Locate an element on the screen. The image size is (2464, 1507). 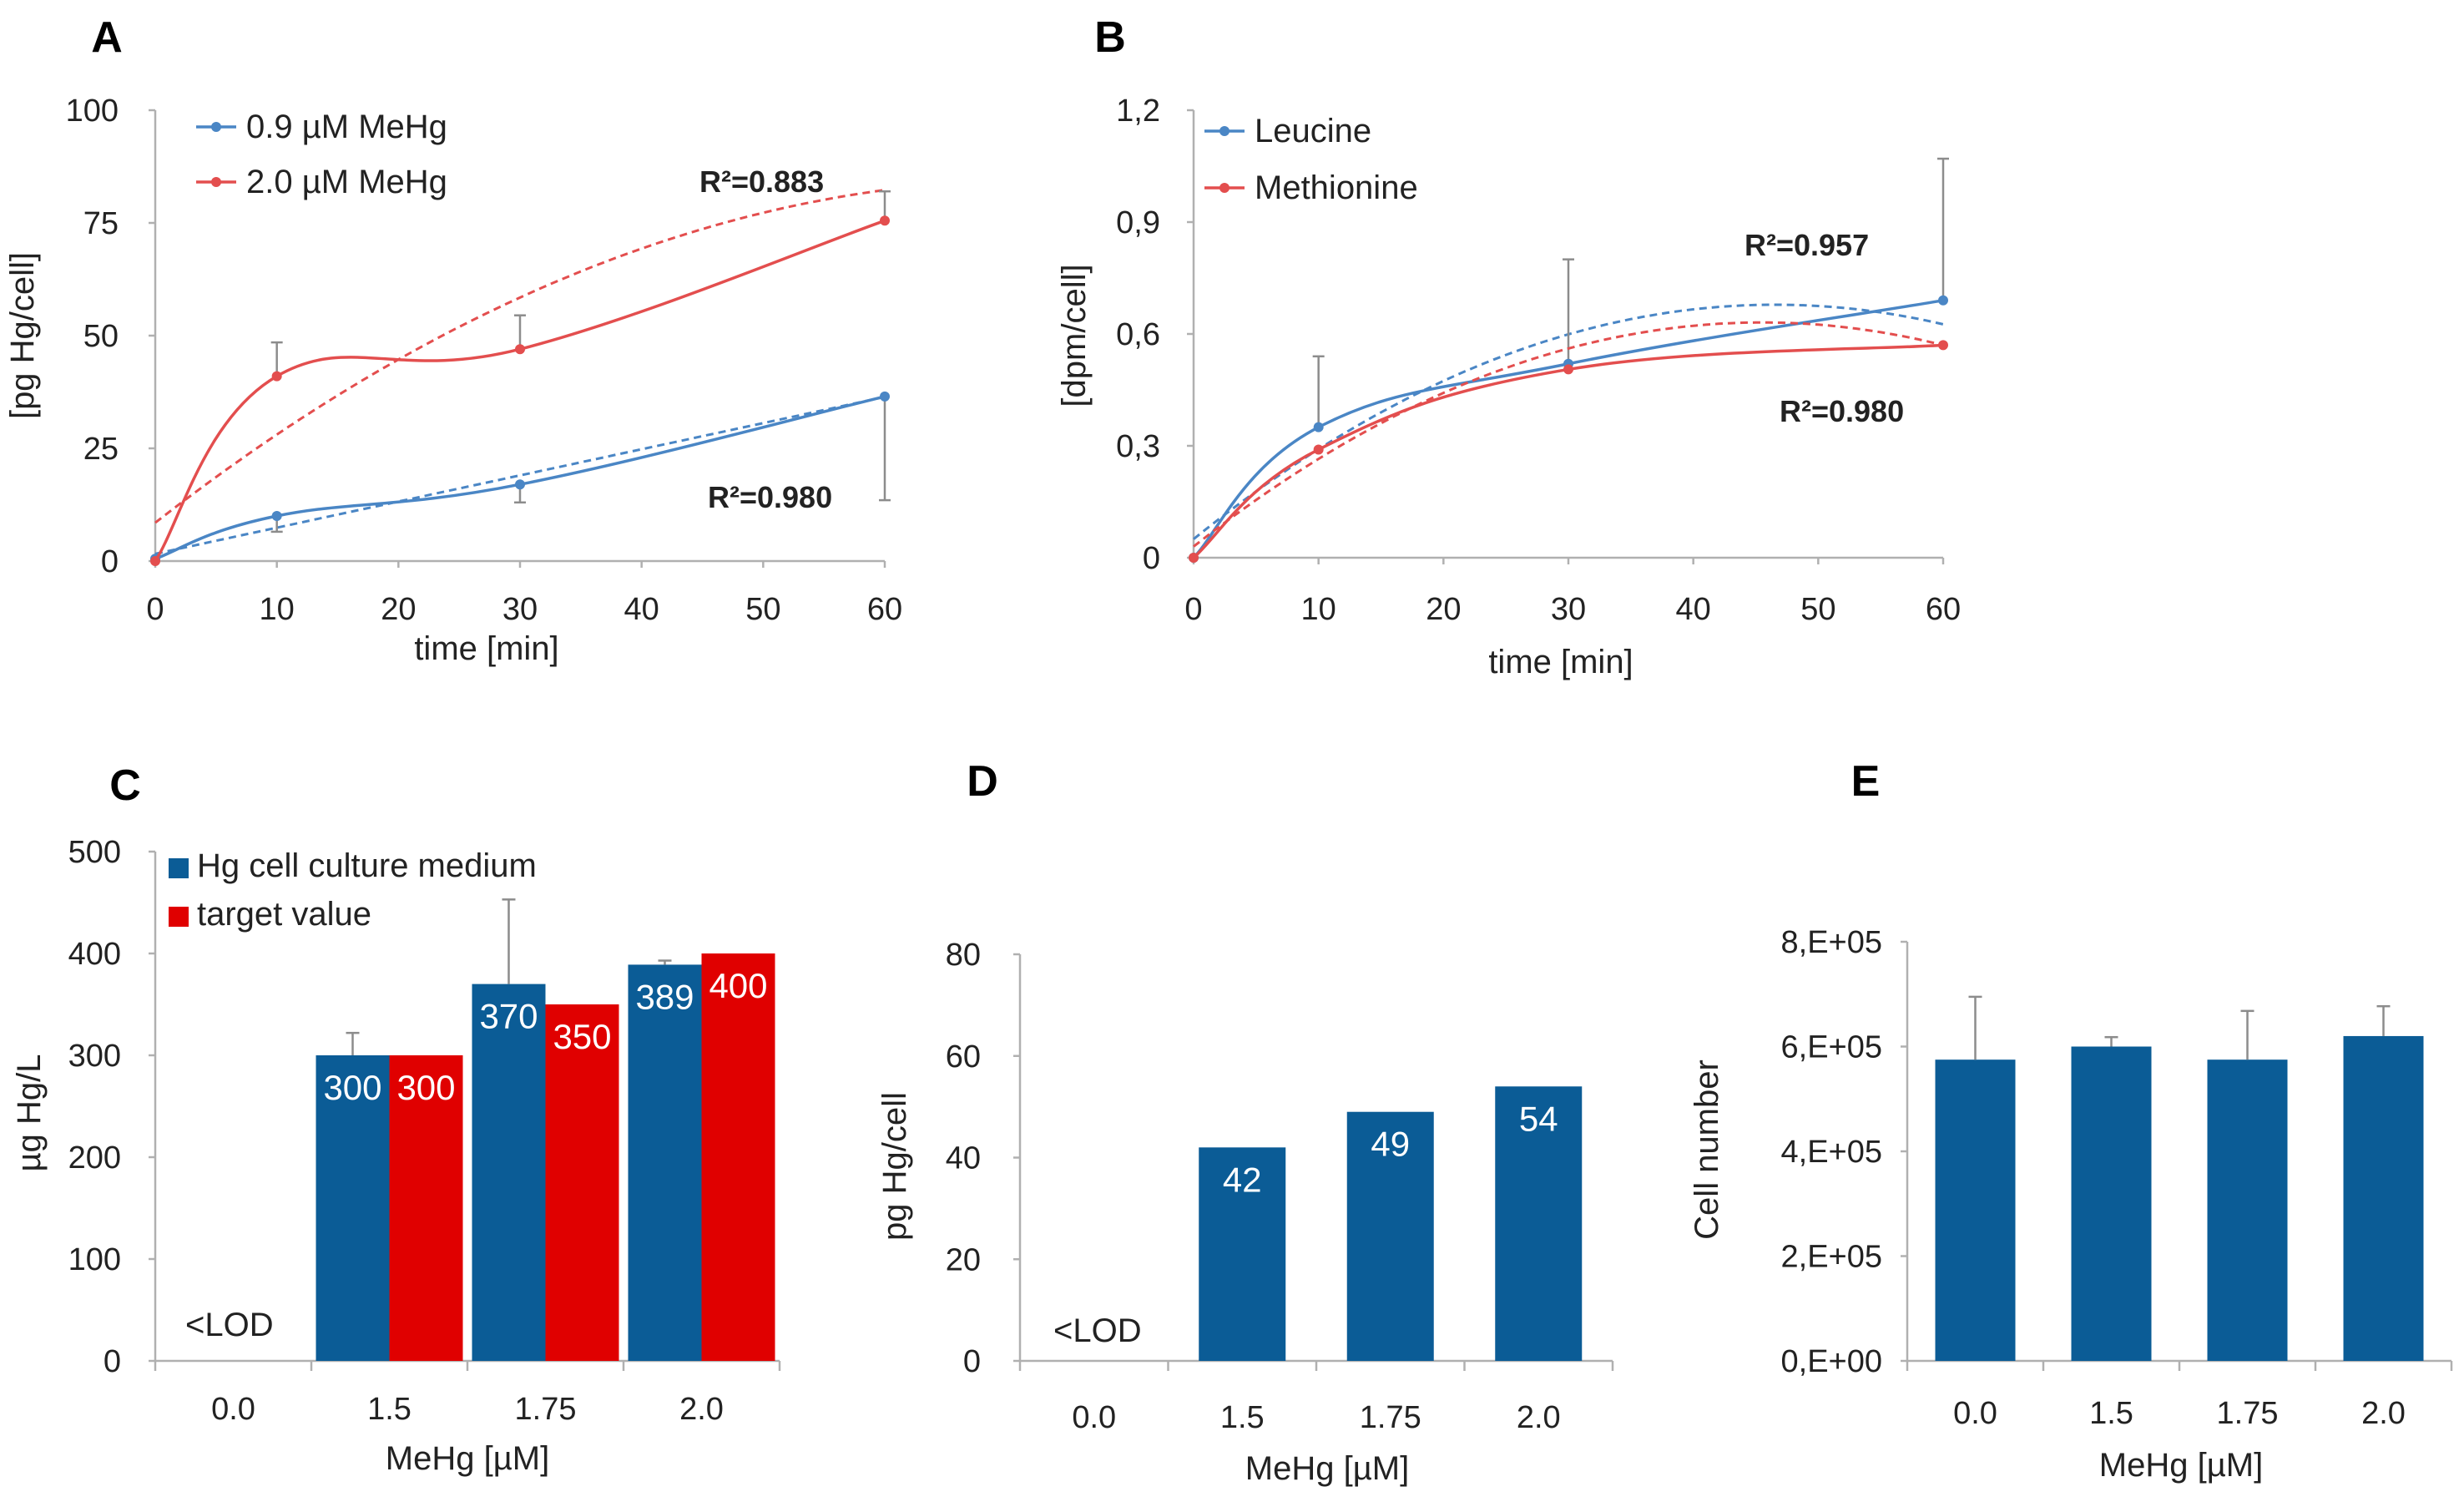
y-tick-label: 20 is located at coordinates (963, 1259).